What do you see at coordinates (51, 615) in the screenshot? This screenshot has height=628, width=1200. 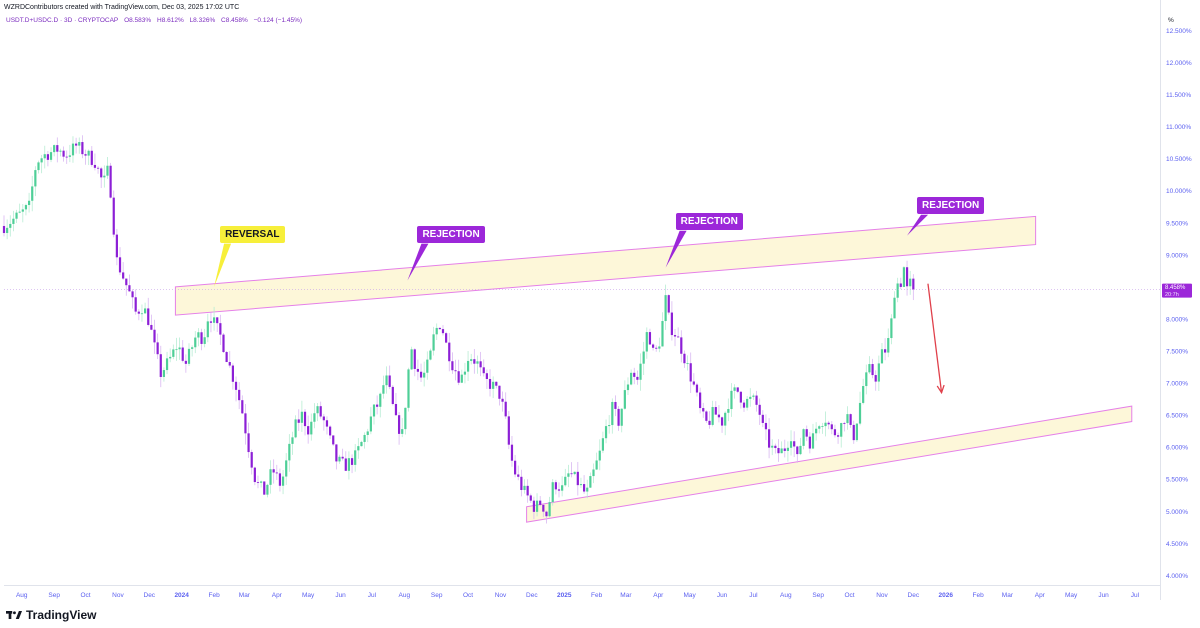 I see `tradingview-brand: TradingView` at bounding box center [51, 615].